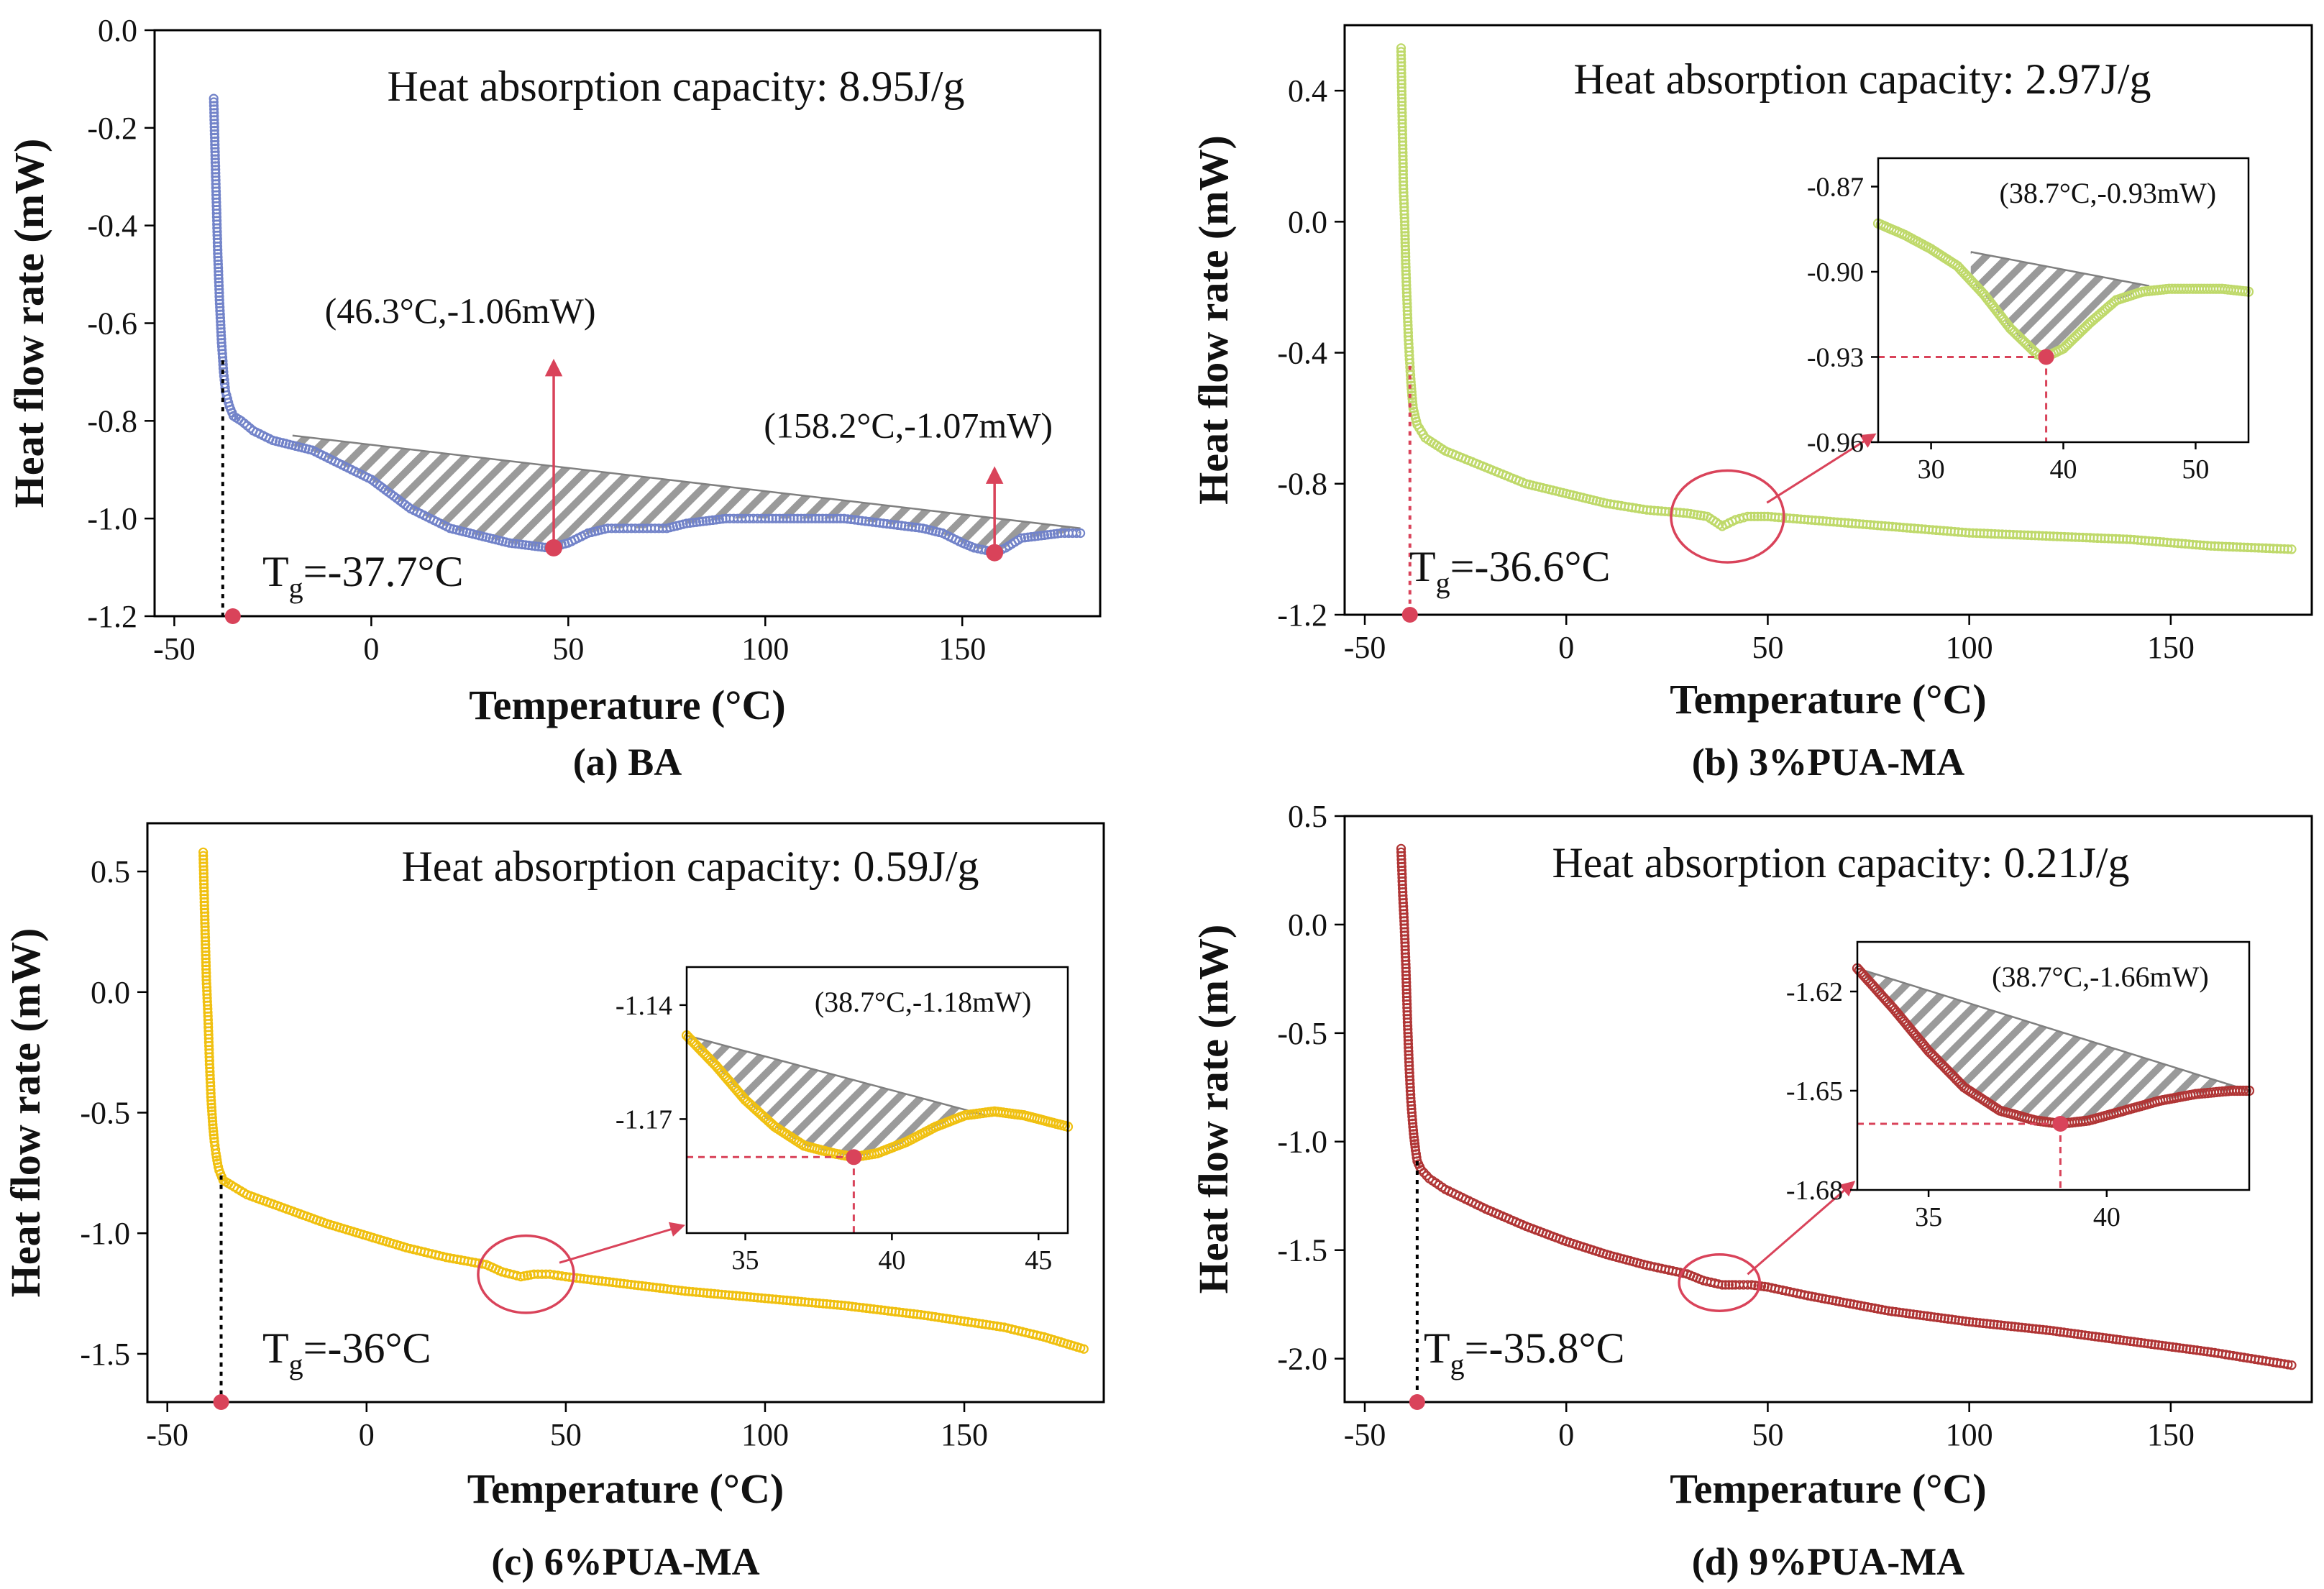 The image size is (2324, 1589). I want to click on tg-label: Tg=-35.8°C, so click(1524, 1352).